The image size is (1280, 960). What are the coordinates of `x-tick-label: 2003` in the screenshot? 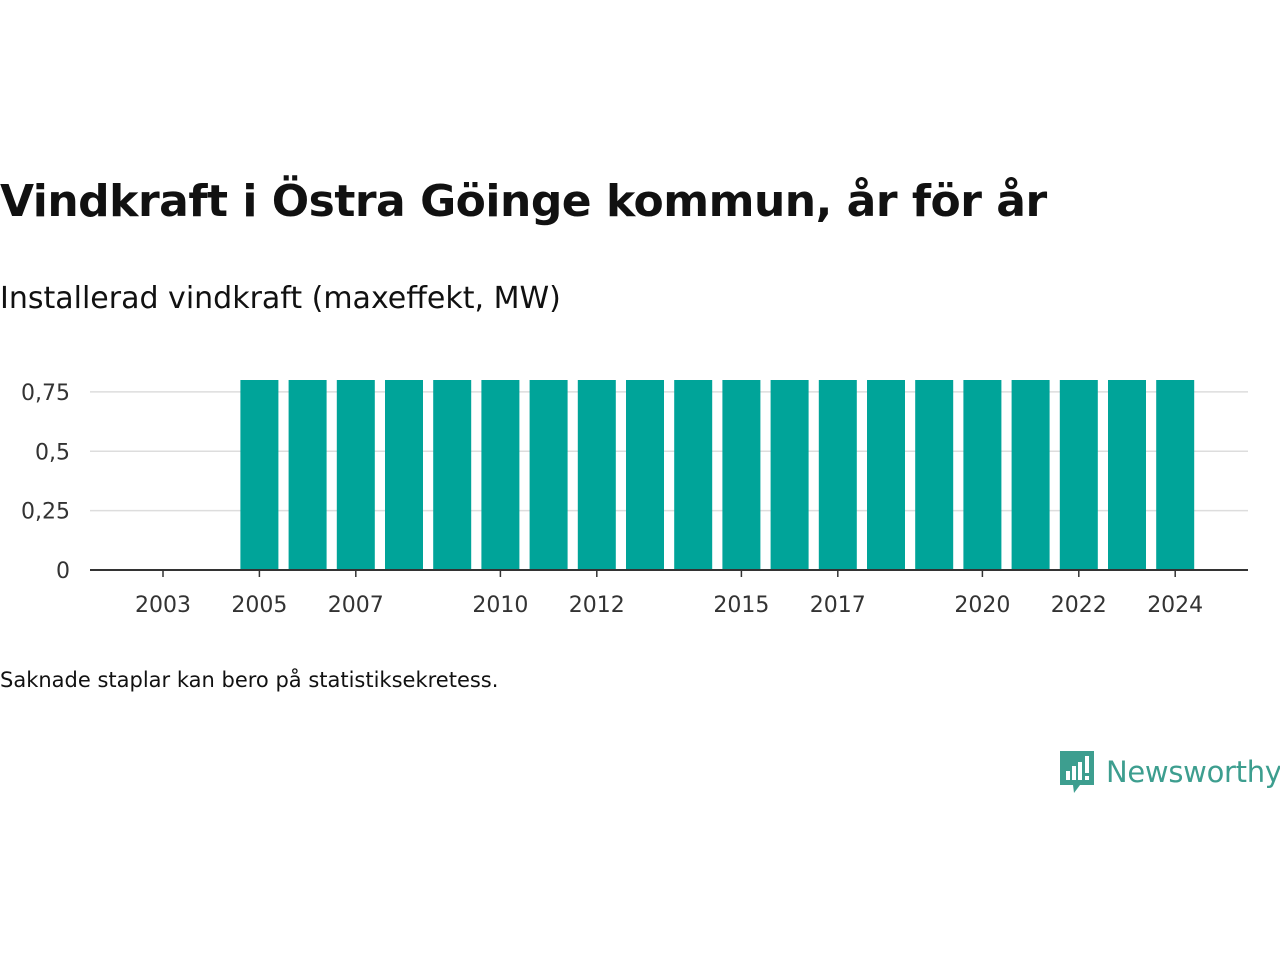 It's located at (163, 605).